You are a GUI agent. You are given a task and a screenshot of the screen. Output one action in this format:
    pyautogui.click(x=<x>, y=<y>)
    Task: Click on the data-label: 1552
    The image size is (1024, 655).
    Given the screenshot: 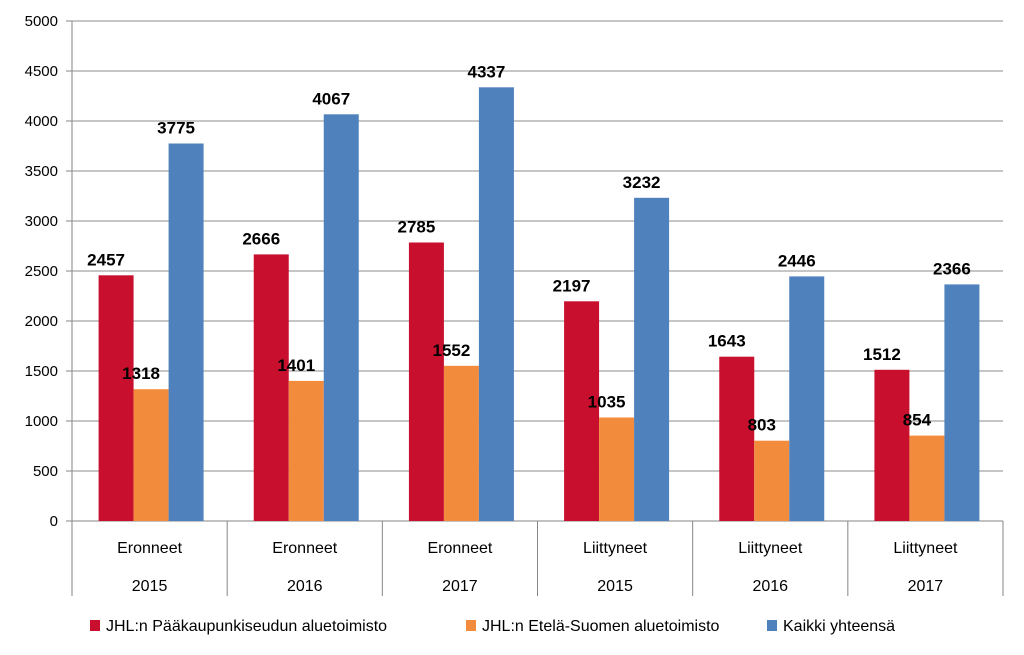 What is the action you would take?
    pyautogui.click(x=452, y=350)
    